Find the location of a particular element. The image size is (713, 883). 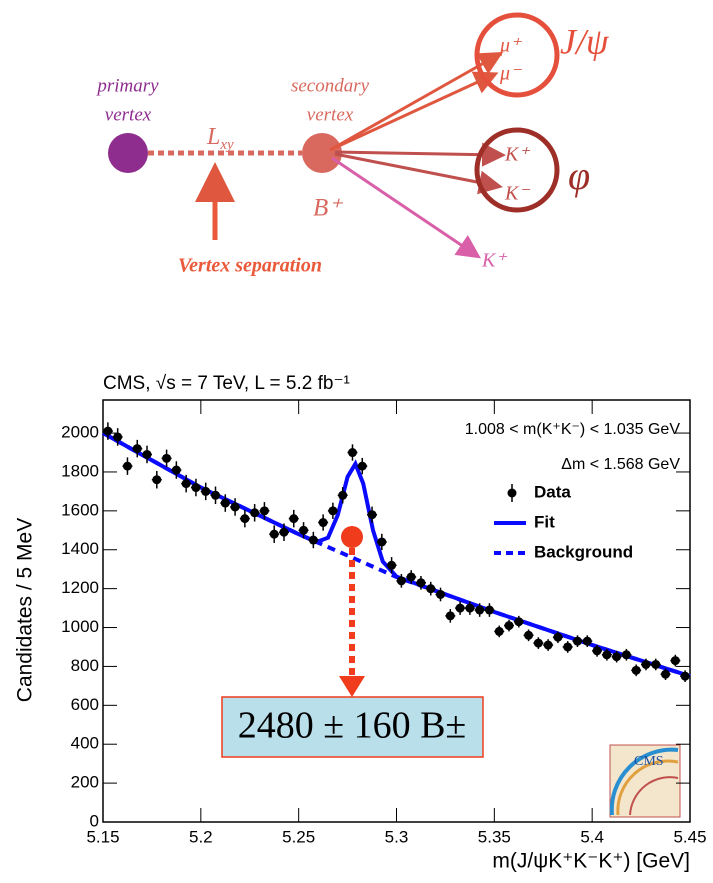

x-tick-label: 5.45 is located at coordinates (689, 836).